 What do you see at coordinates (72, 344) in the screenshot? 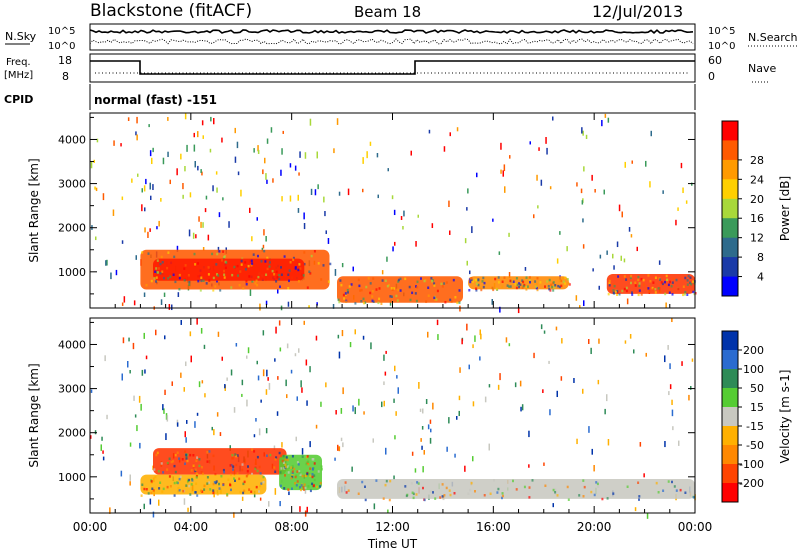
I see `y-tick-label: 4000` at bounding box center [72, 344].